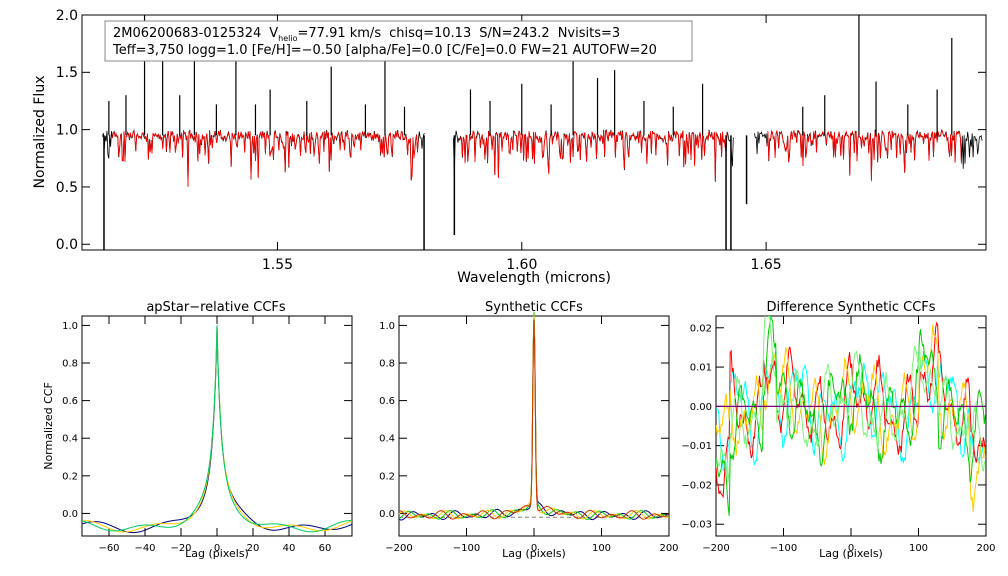 The width and height of the screenshot is (1008, 576). What do you see at coordinates (70, 364) in the screenshot?
I see `apstar-ccf-ytick-label: 0.8` at bounding box center [70, 364].